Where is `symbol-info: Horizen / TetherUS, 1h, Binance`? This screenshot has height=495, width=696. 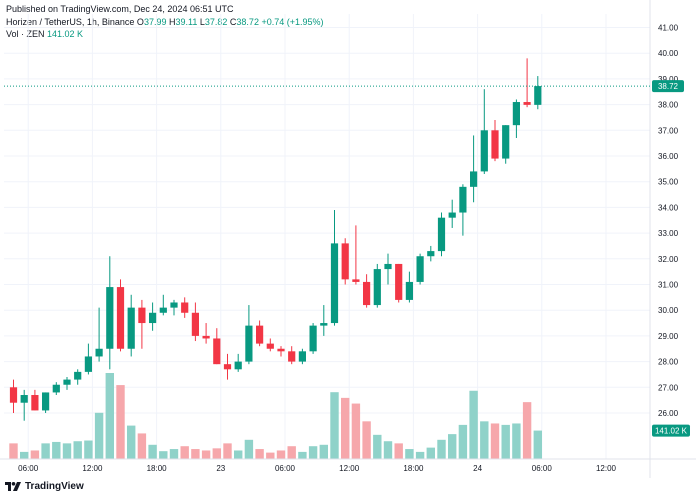
symbol-info: Horizen / TetherUS, 1h, Binance is located at coordinates (70, 22).